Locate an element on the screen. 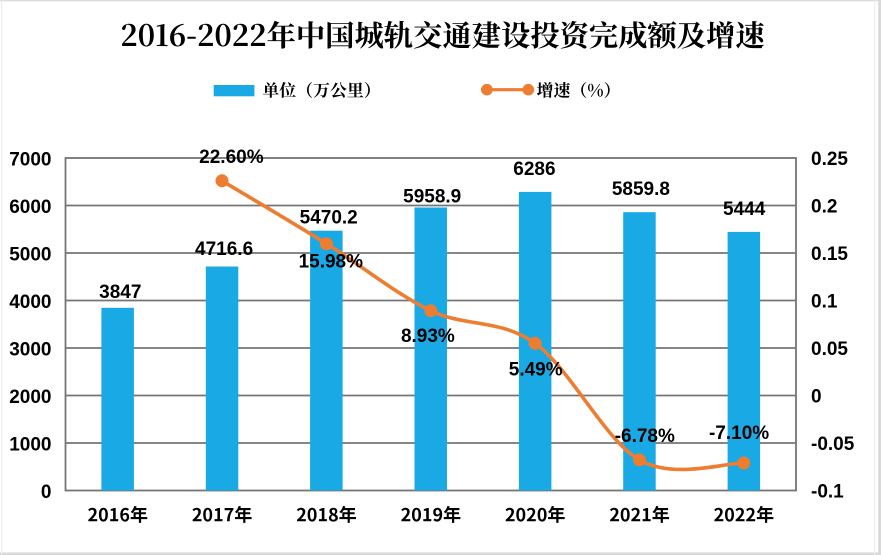  svg-text: 6000 is located at coordinates (30, 207).